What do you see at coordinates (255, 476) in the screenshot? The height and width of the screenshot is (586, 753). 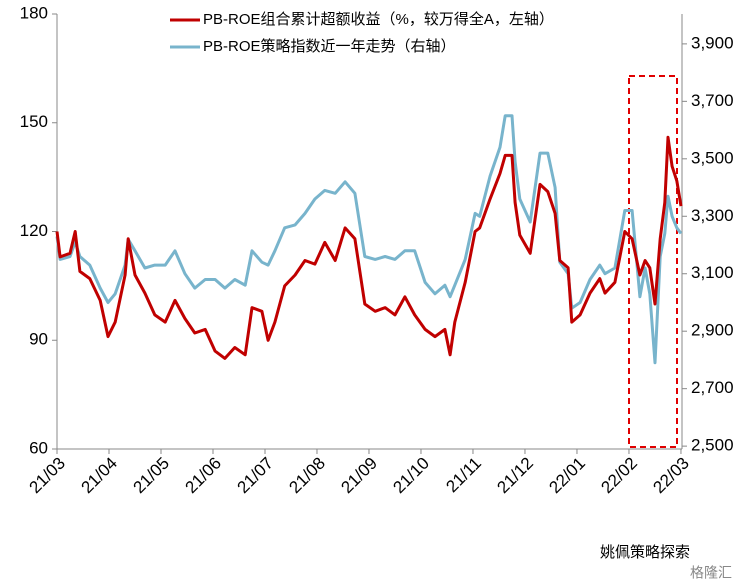 I see `x-tick-label: 21/07` at bounding box center [255, 476].